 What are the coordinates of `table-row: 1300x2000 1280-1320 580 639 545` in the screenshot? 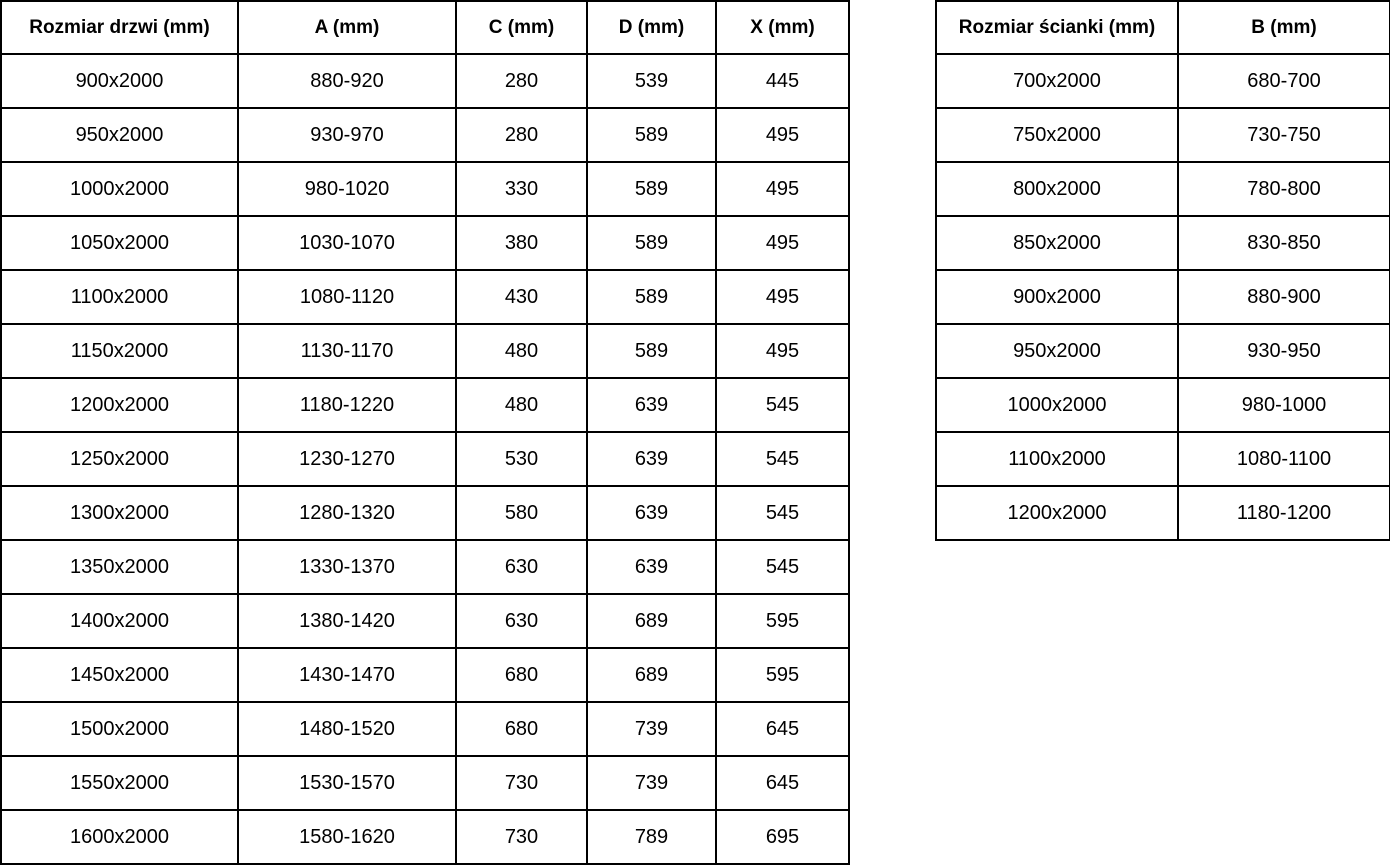 It's located at (425, 513).